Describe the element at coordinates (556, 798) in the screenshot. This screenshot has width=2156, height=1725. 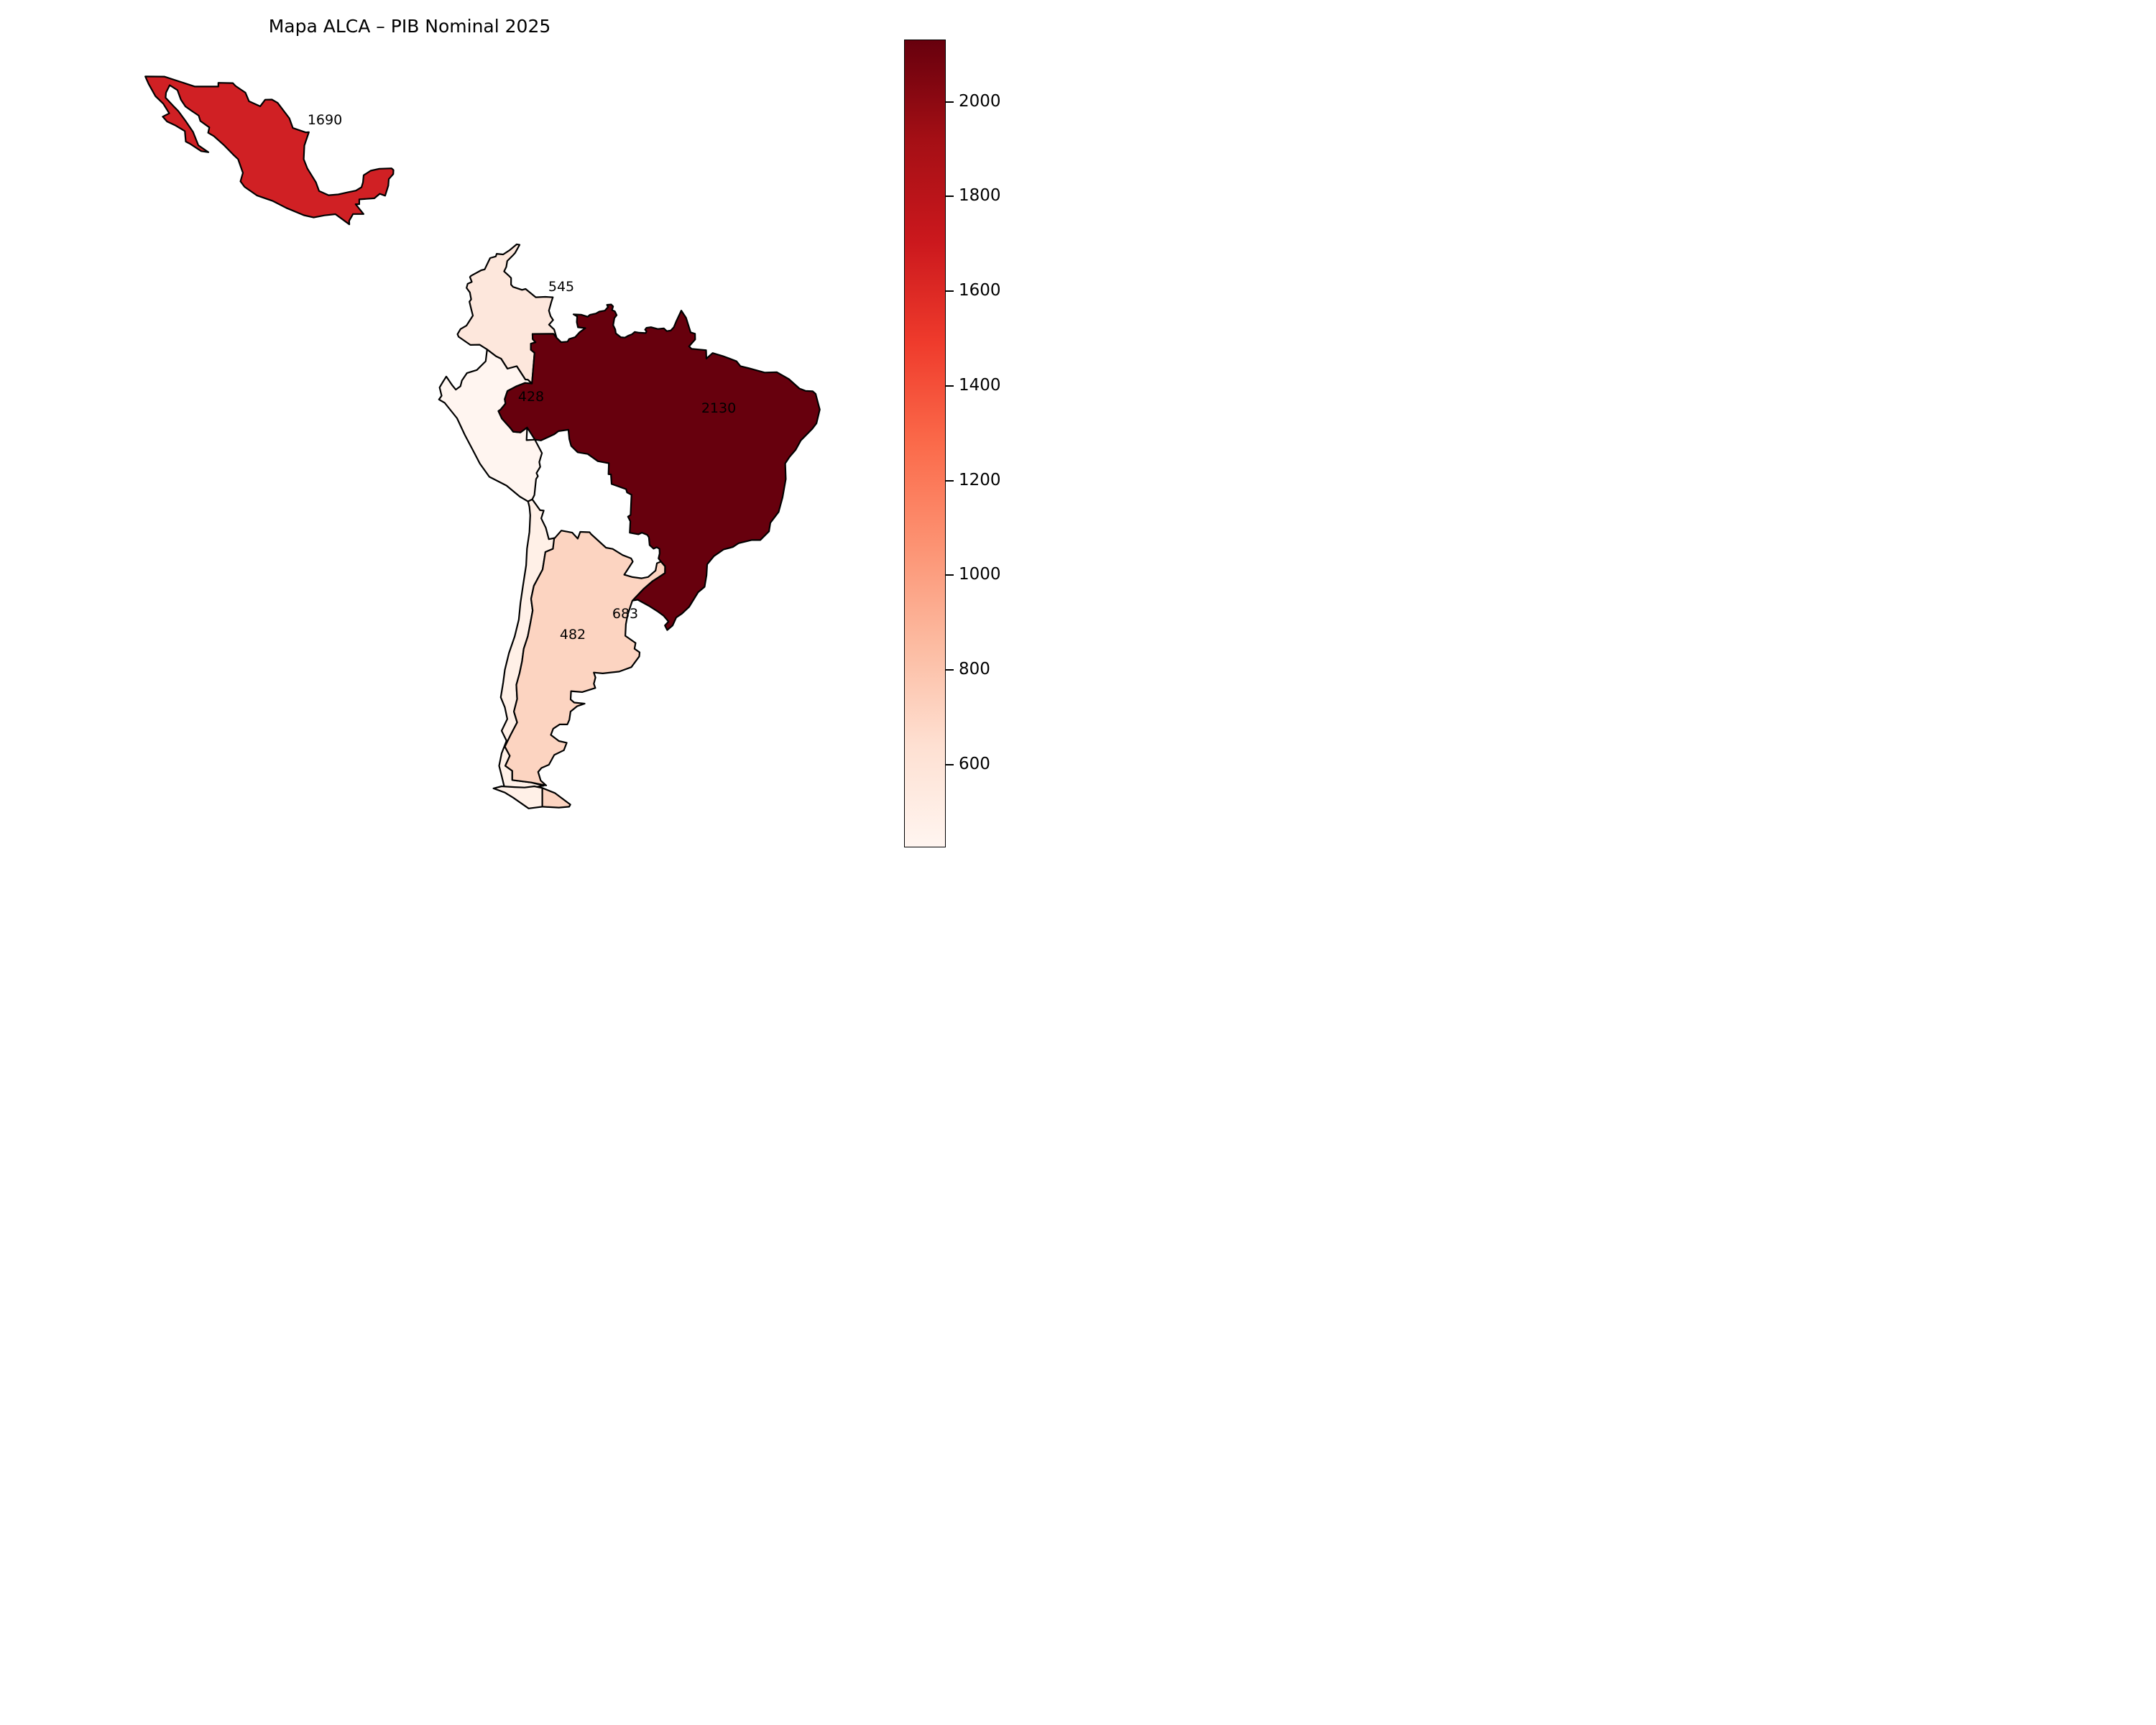
I see `country-shape-argentina-tierra-del-fuego` at that location.